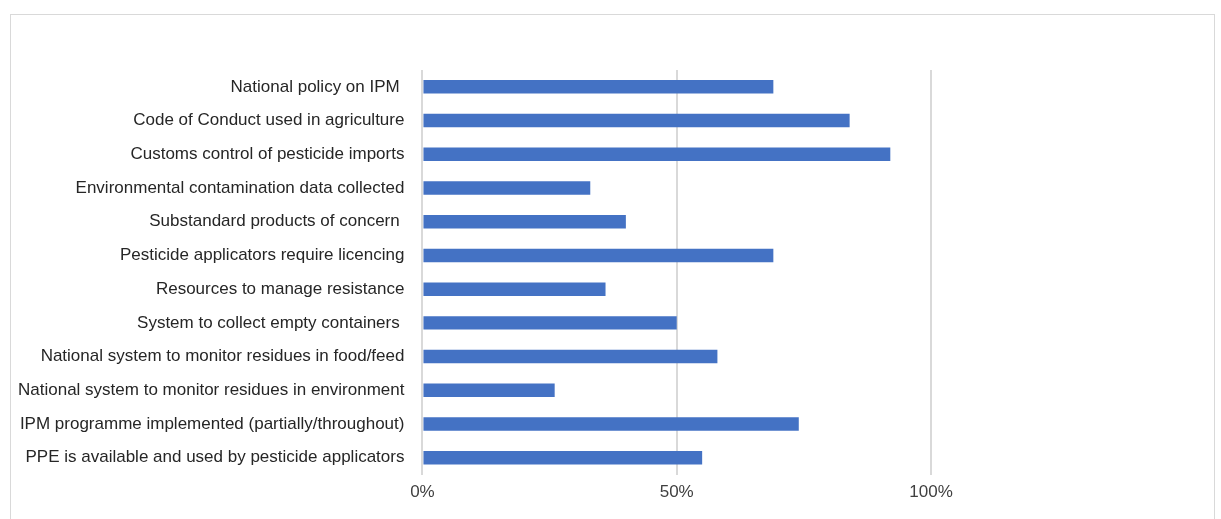 This screenshot has width=1221, height=519. I want to click on y-tick-label: System to collect empty containers, so click(271, 322).